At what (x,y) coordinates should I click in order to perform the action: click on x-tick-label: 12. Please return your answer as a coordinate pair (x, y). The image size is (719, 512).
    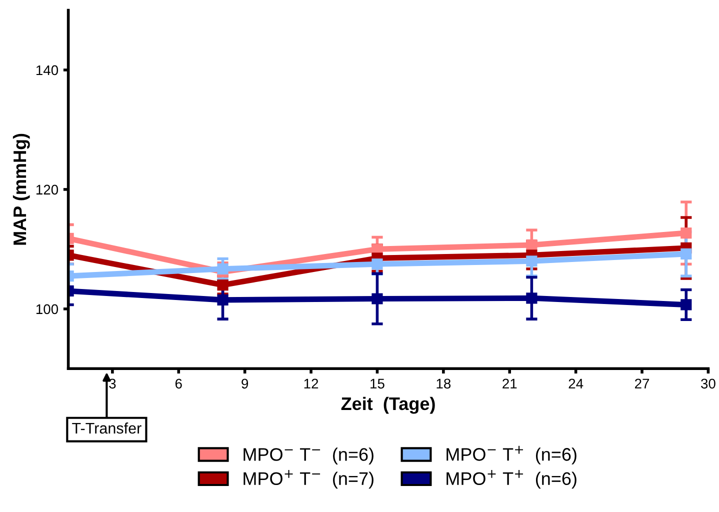
    Looking at the image, I should click on (311, 383).